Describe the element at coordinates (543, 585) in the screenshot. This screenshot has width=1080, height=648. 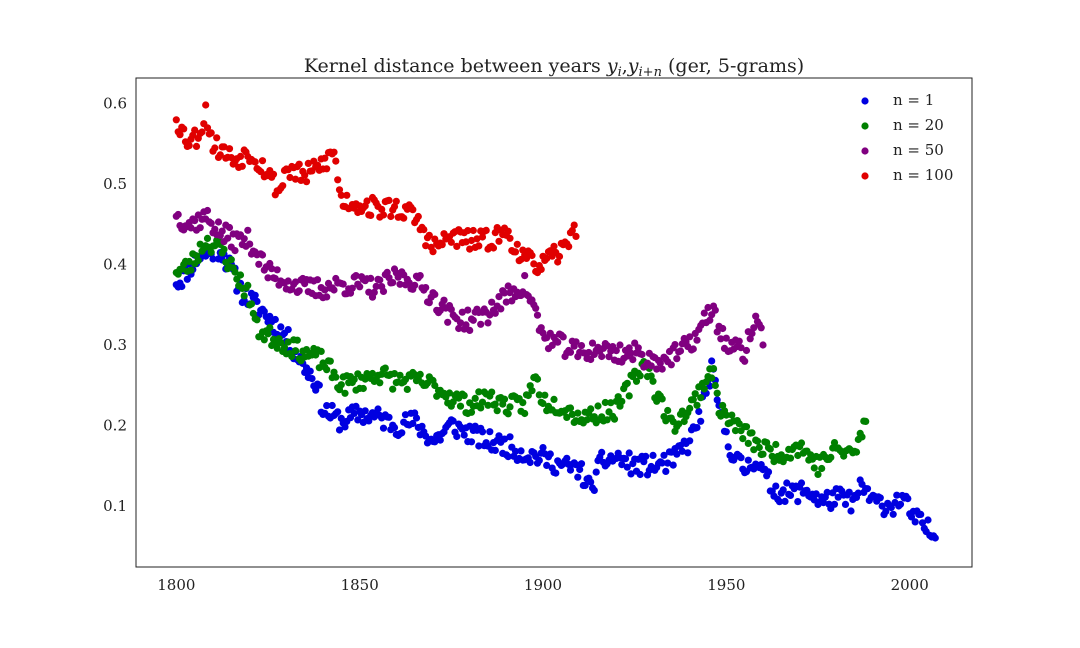
I see `x-tick-label: 1900` at that location.